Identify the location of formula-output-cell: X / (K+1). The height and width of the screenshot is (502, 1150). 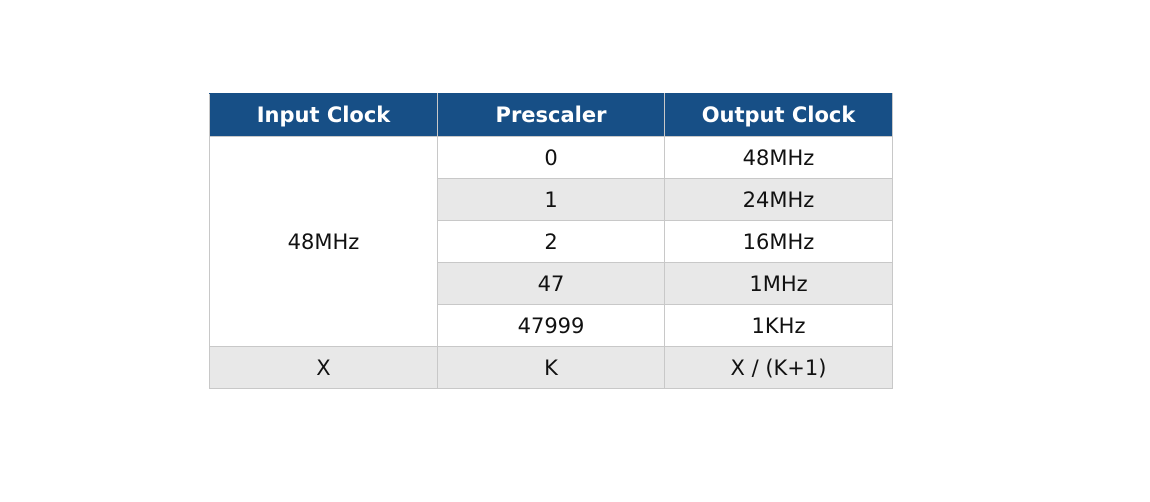
(778, 367).